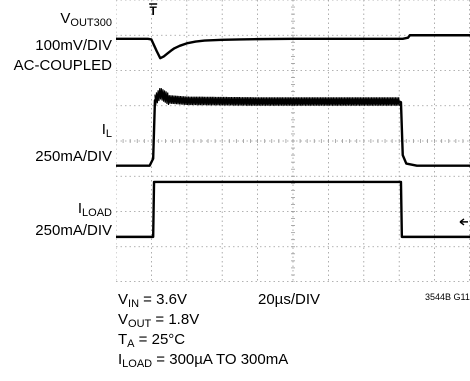 This screenshot has height=381, width=470. What do you see at coordinates (277, 97) in the screenshot?
I see `il-ripple` at bounding box center [277, 97].